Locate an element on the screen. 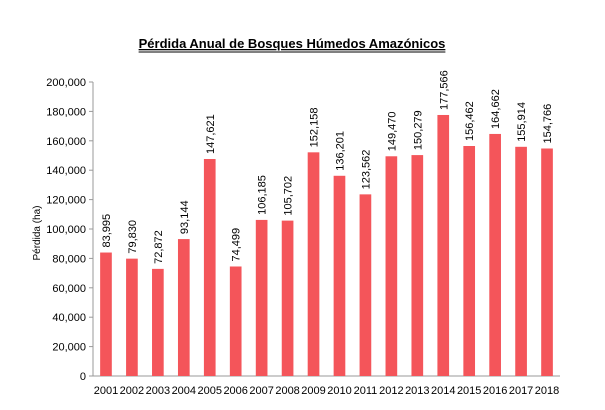 The width and height of the screenshot is (605, 410). y-tick-label: 20,000 is located at coordinates (69, 348).